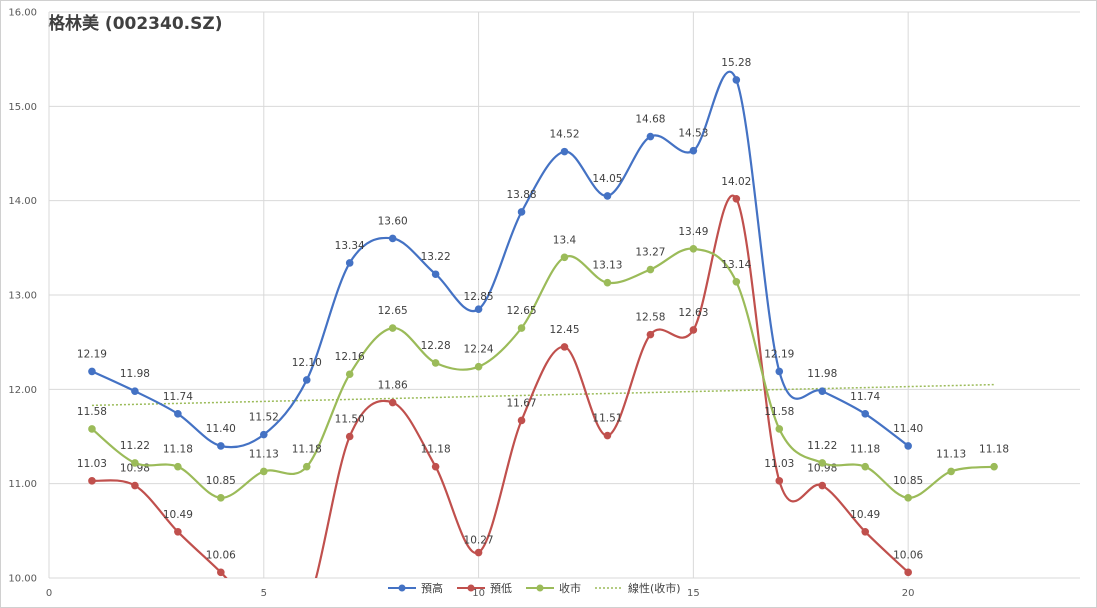 The image size is (1097, 608). What do you see at coordinates (865, 515) in the screenshot?
I see `data-label-low: 10.49` at bounding box center [865, 515].